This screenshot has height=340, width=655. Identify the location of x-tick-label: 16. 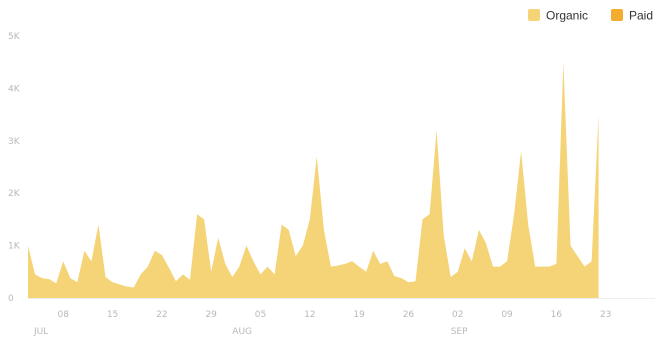
(557, 315).